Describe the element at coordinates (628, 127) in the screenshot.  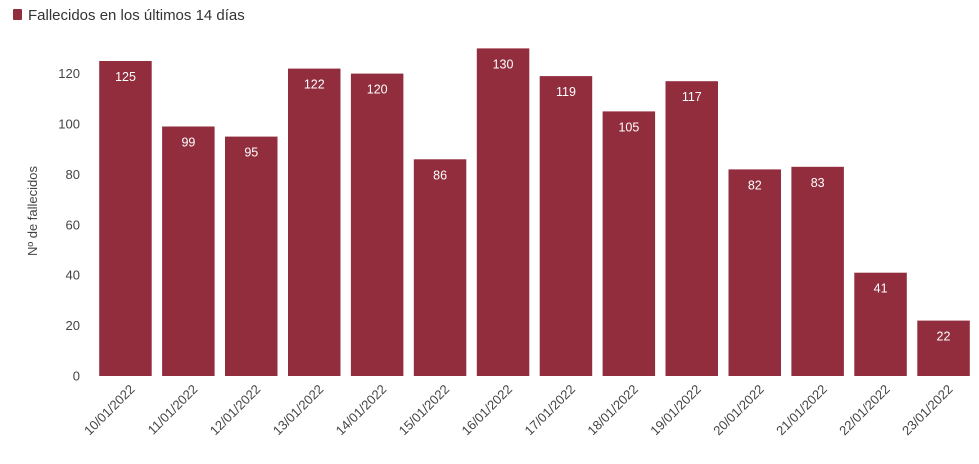
I see `bar-value-label: 105` at that location.